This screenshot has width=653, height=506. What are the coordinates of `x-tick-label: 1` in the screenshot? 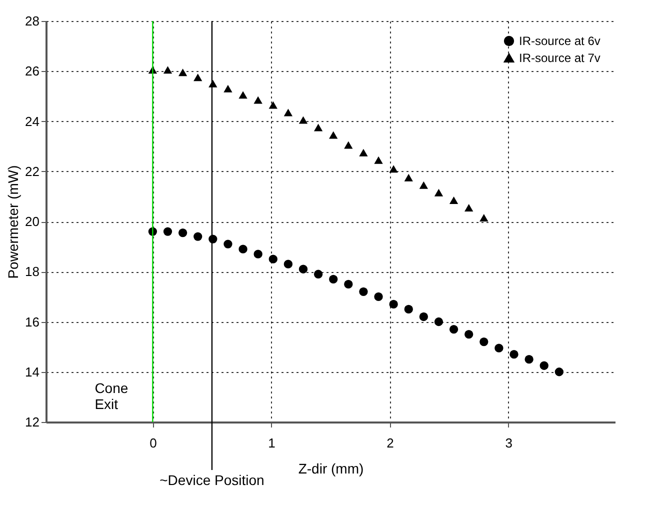 It's located at (272, 443).